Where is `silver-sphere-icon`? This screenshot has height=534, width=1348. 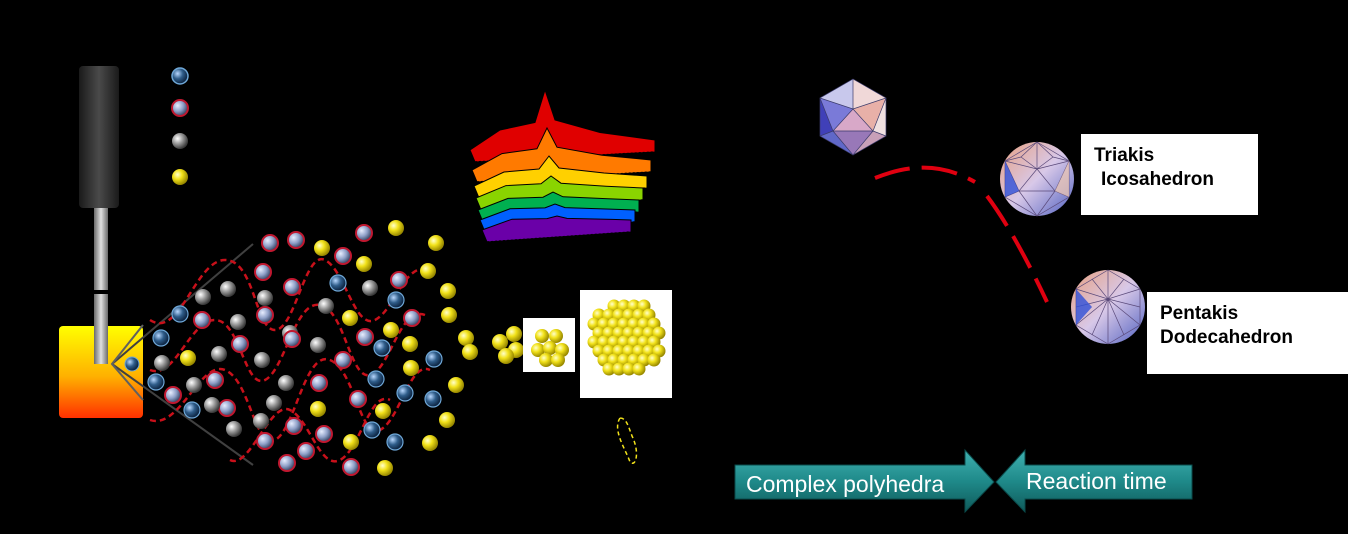 silver-sphere-icon is located at coordinates (180, 141).